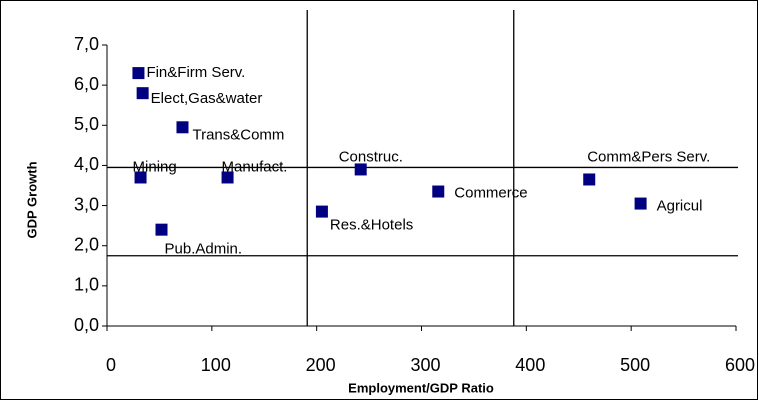 This screenshot has width=759, height=400. Describe the element at coordinates (490, 192) in the screenshot. I see `point-label: Commerce` at that location.